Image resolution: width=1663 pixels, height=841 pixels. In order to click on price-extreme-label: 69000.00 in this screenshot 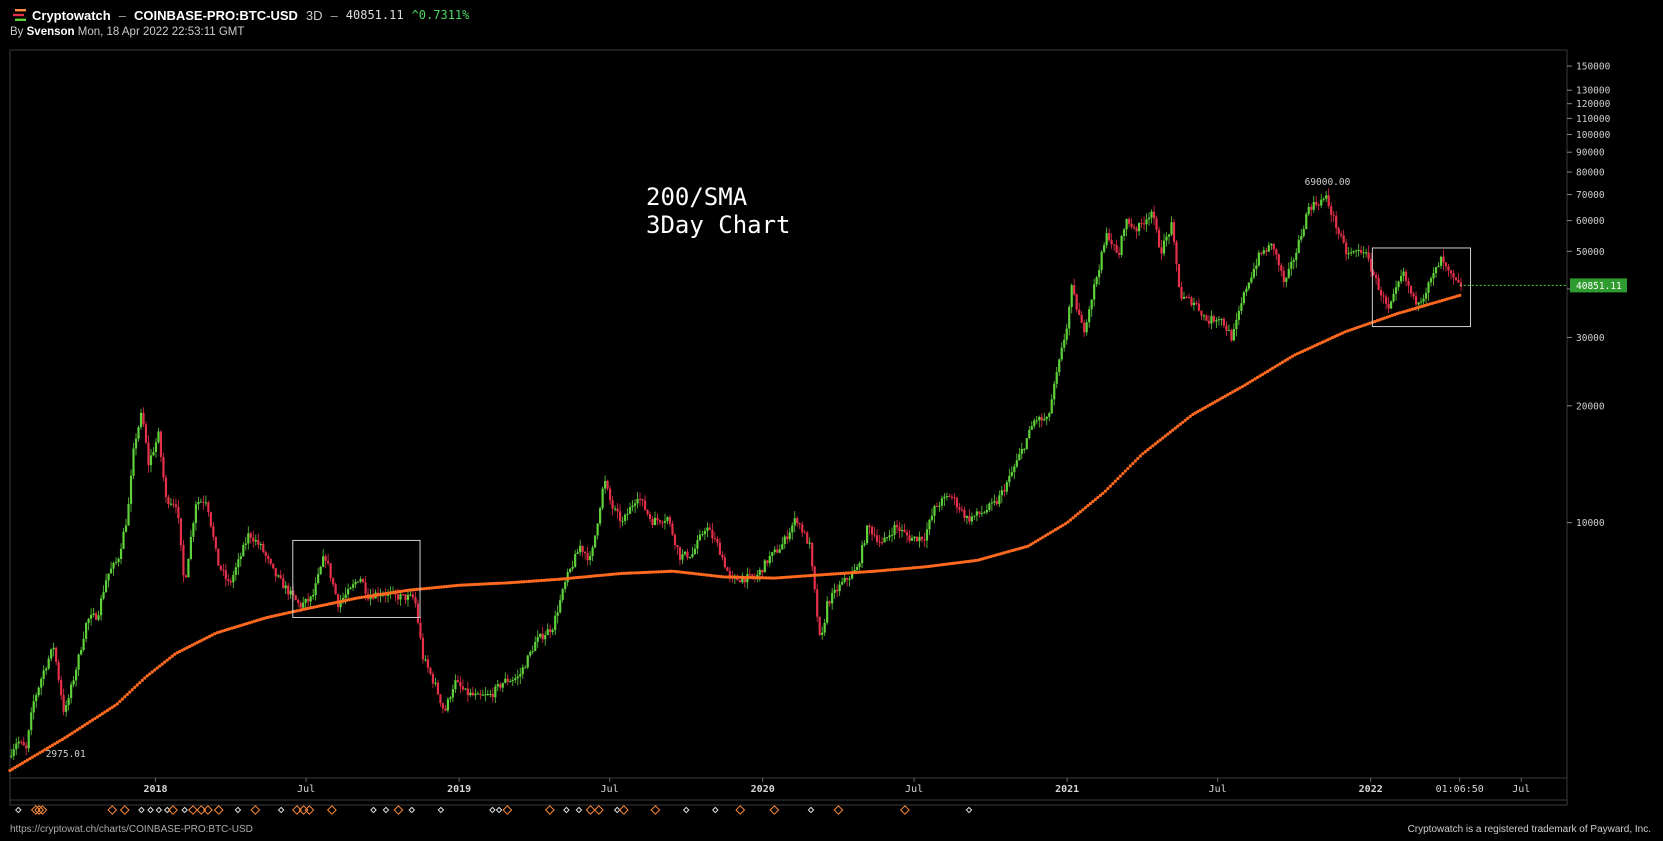, I will do `click(1328, 182)`.